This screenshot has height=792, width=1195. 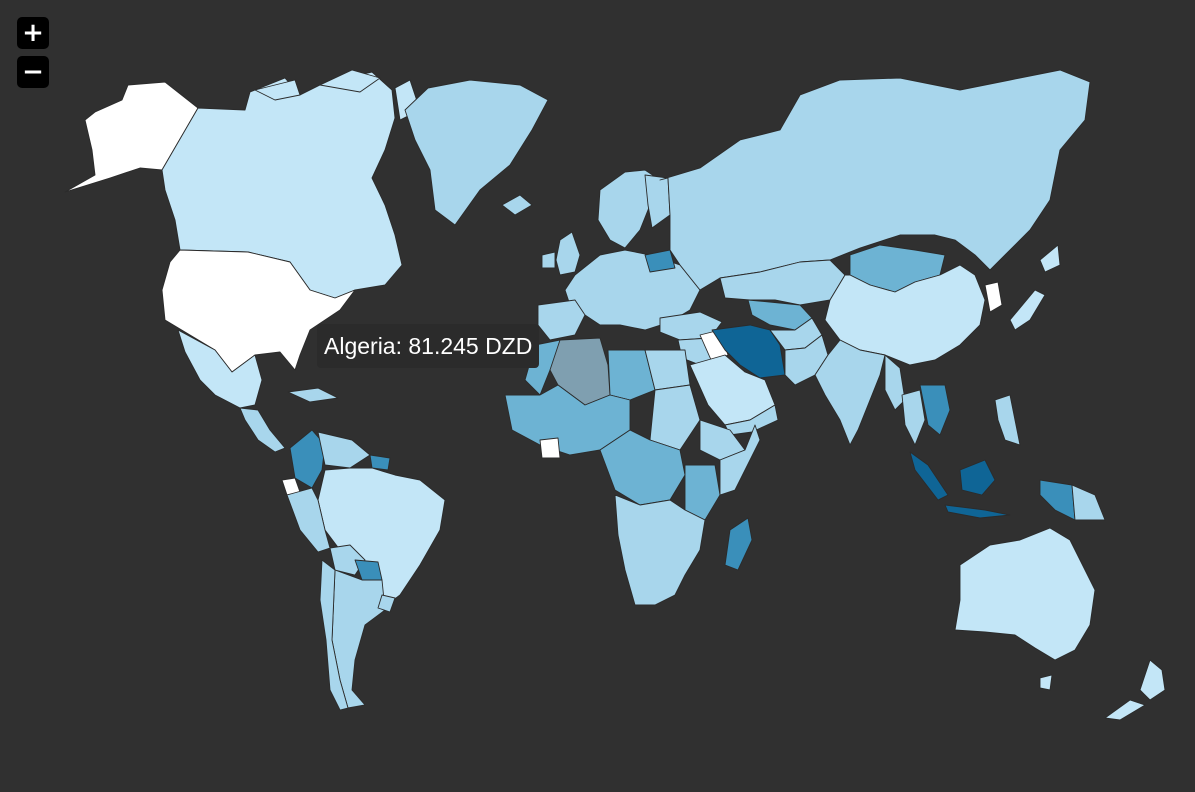 What do you see at coordinates (895, 382) in the screenshot?
I see `country-myanmar` at bounding box center [895, 382].